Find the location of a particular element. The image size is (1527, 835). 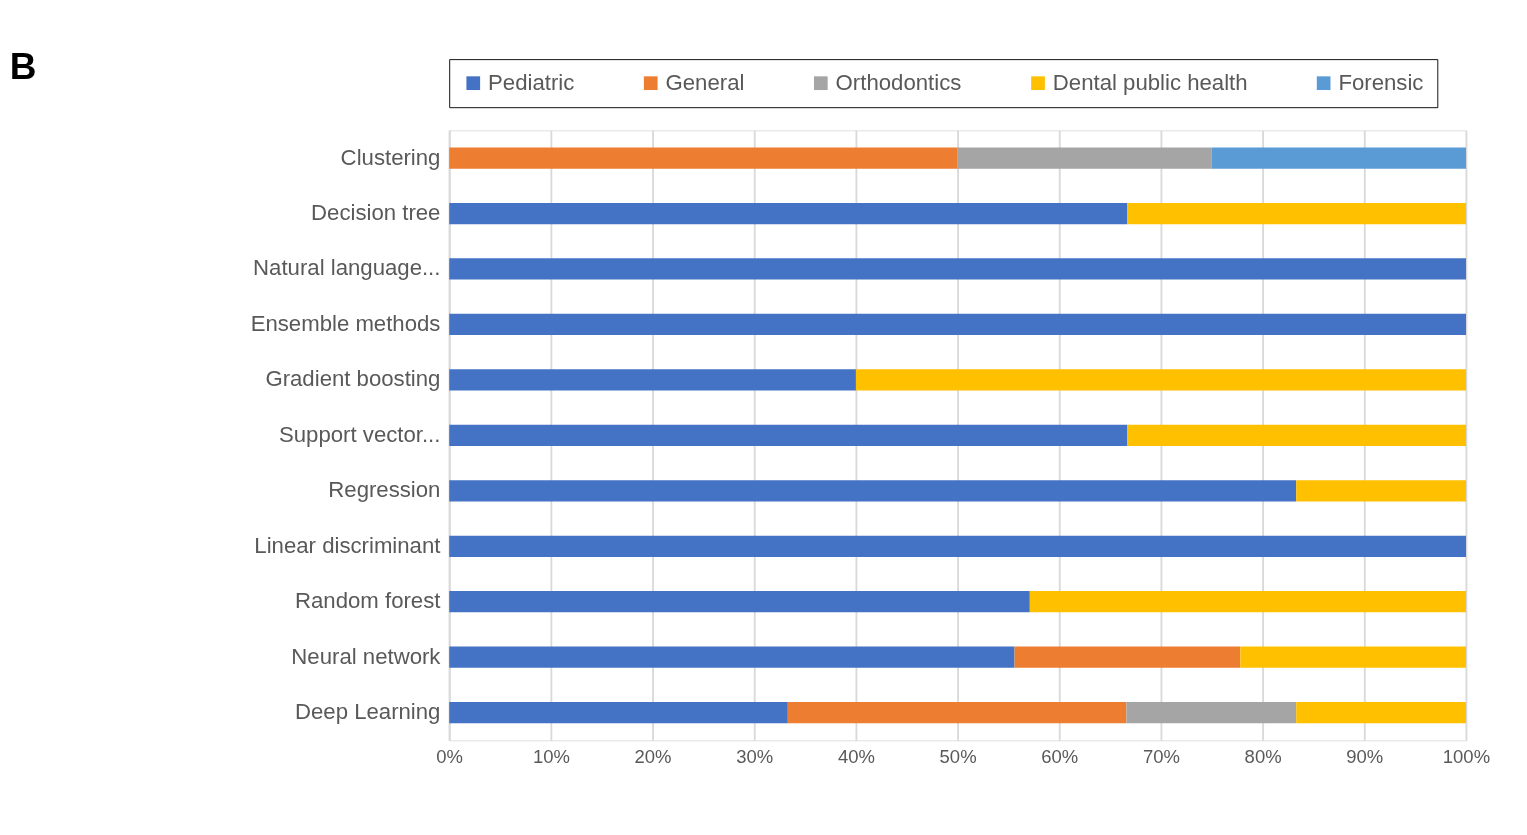

x-tick-label: 70% is located at coordinates (1161, 757).